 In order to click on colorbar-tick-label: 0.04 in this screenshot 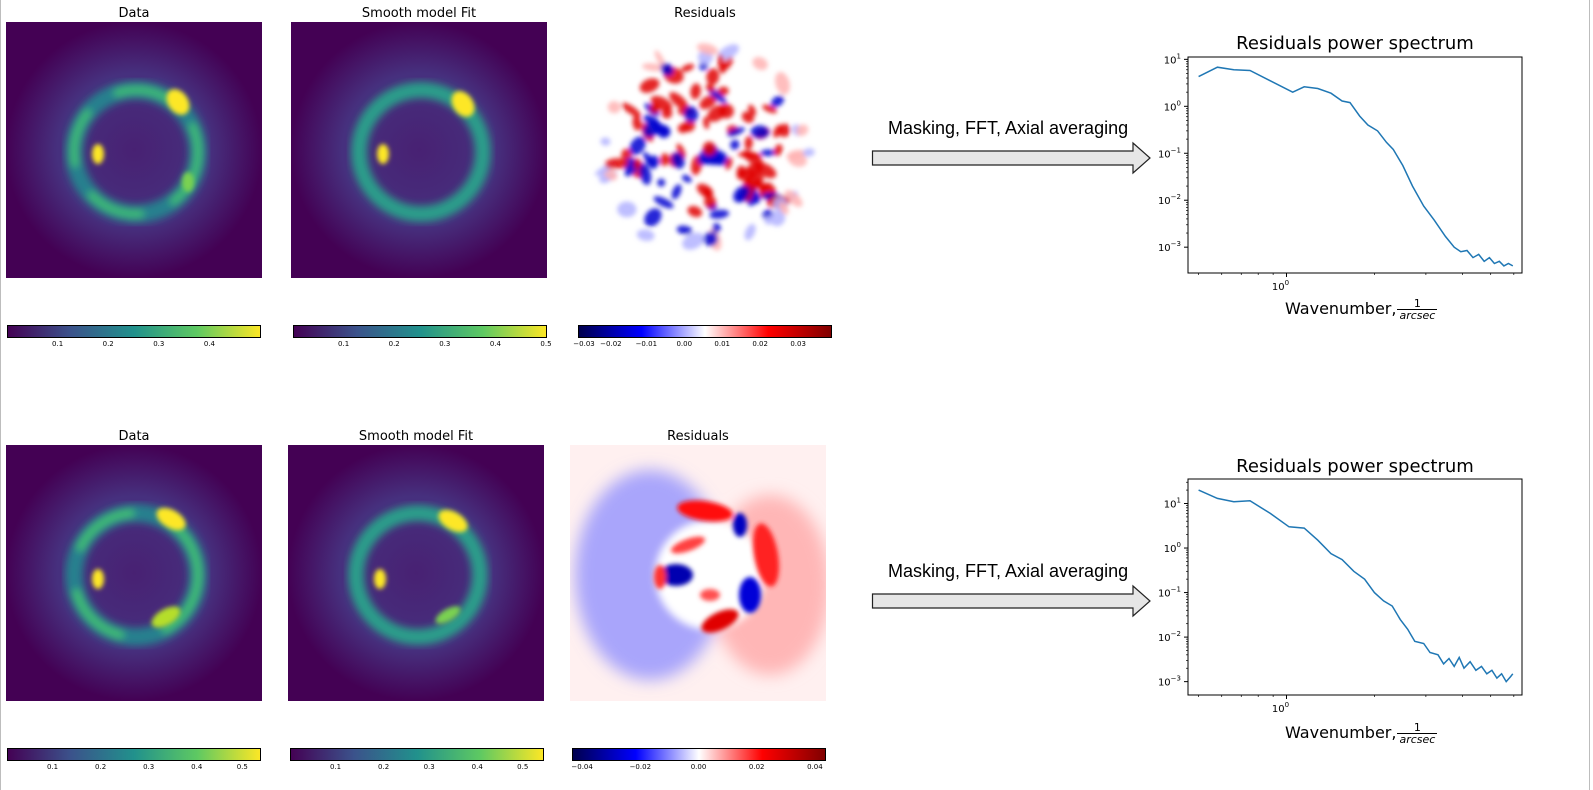, I will do `click(815, 767)`.